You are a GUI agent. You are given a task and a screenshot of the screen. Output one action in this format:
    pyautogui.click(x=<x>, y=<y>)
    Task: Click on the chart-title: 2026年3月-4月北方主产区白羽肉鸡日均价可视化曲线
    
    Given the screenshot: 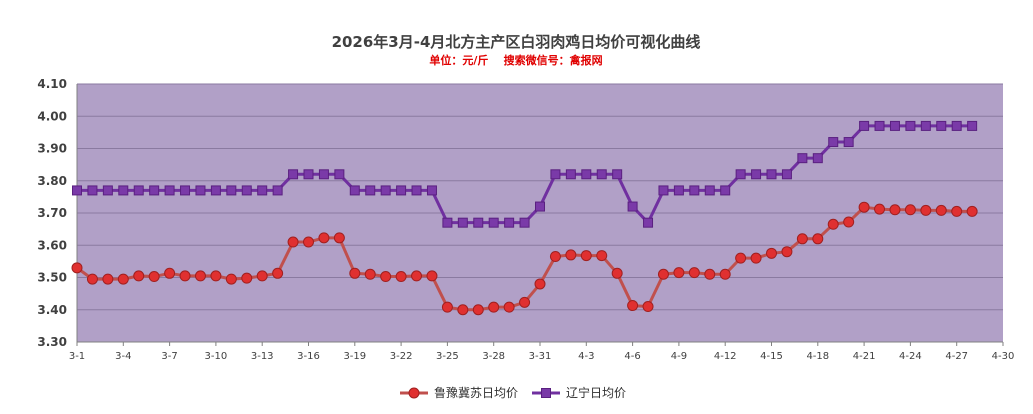 What is the action you would take?
    pyautogui.click(x=516, y=42)
    